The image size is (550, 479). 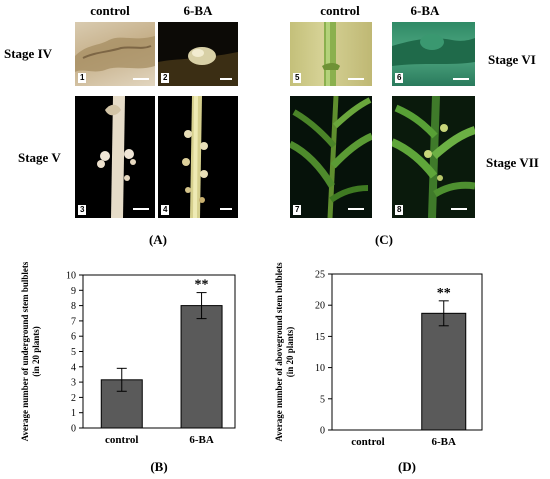 I want to click on panel-label: (D), so click(x=407, y=466).